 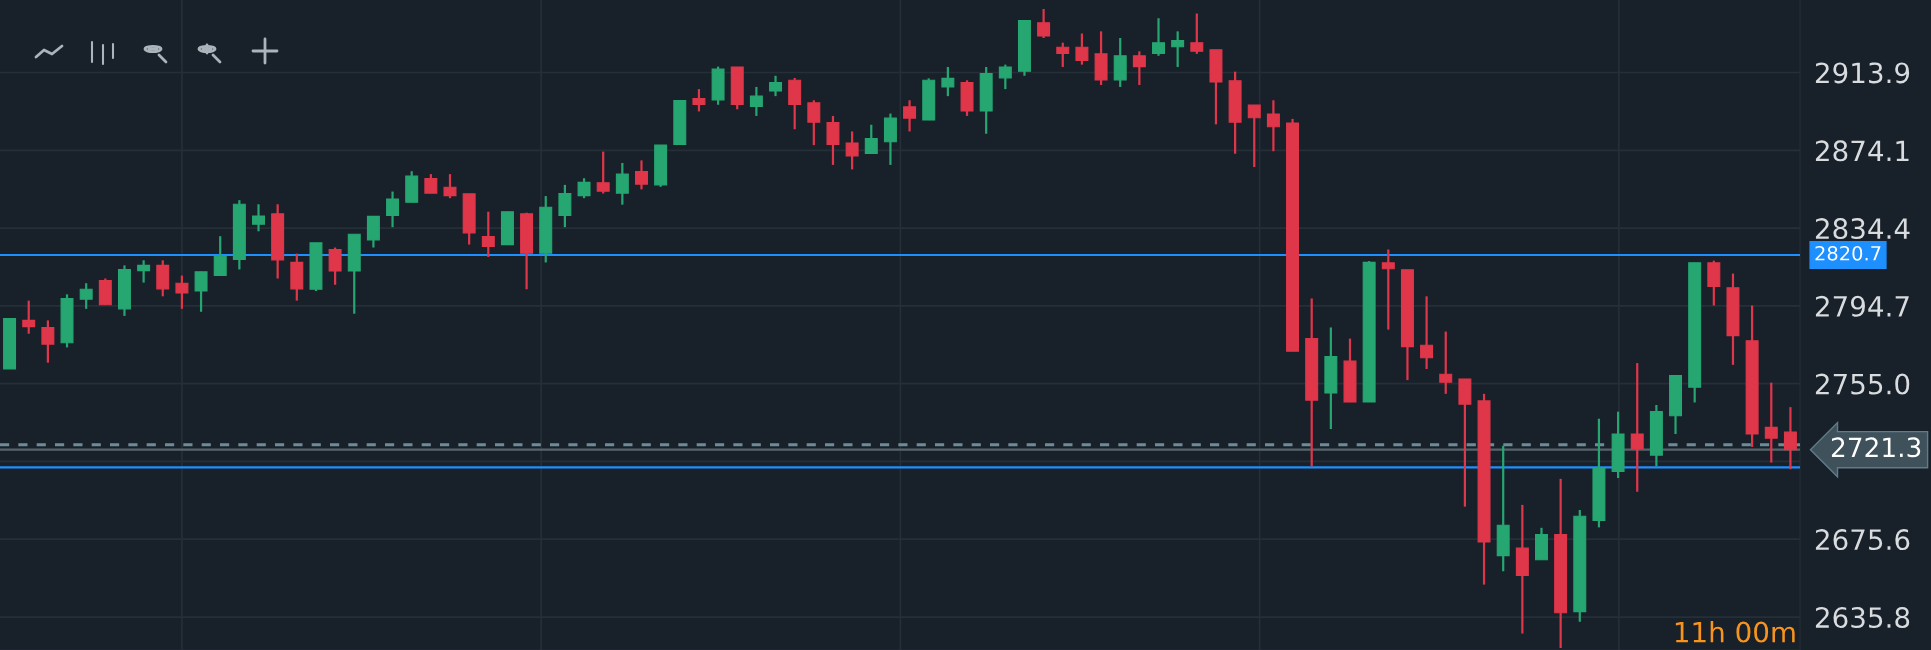 I want to click on ref-line-label: 2721.3, so click(x=1876, y=447).